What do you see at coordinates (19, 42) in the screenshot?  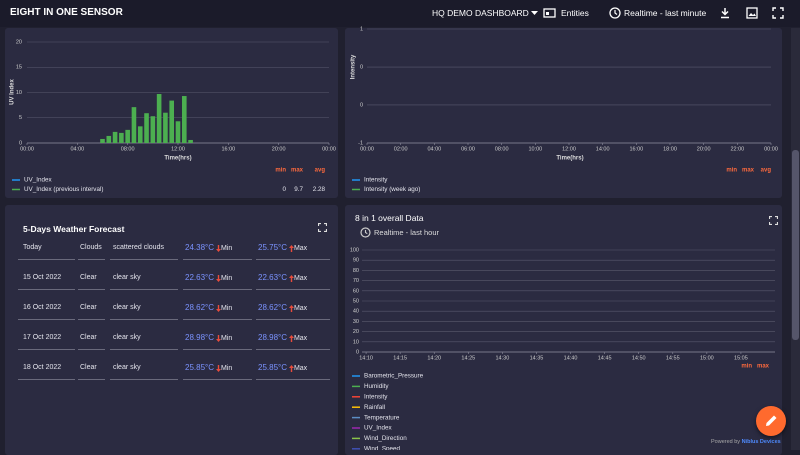 I see `y-tick-label: 20` at bounding box center [19, 42].